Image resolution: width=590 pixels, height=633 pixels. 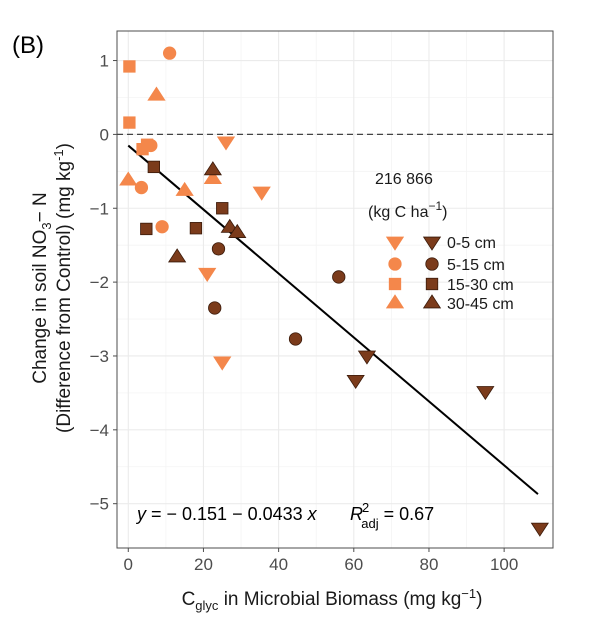 I want to click on y-tick-label: −5, so click(x=99, y=504).